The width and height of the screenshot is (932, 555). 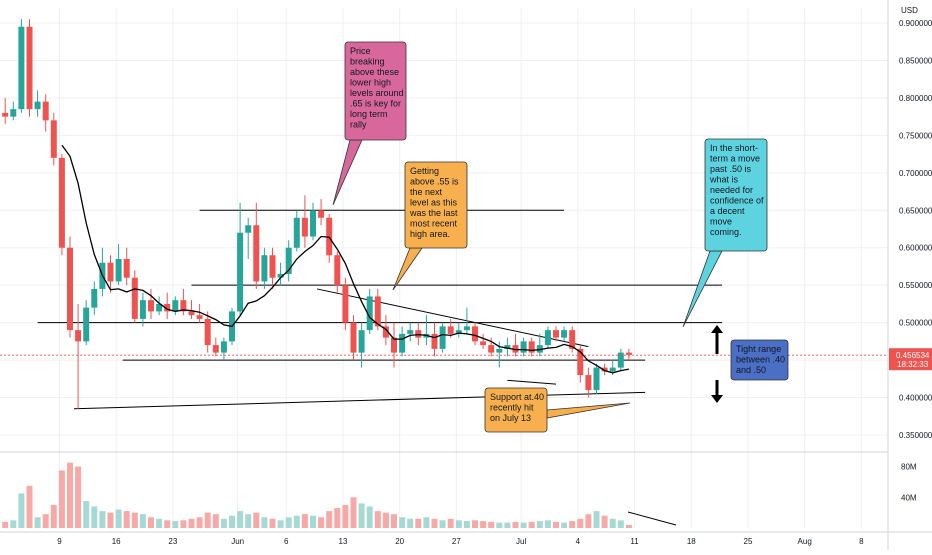 I want to click on up-arrow-head, so click(x=717, y=329).